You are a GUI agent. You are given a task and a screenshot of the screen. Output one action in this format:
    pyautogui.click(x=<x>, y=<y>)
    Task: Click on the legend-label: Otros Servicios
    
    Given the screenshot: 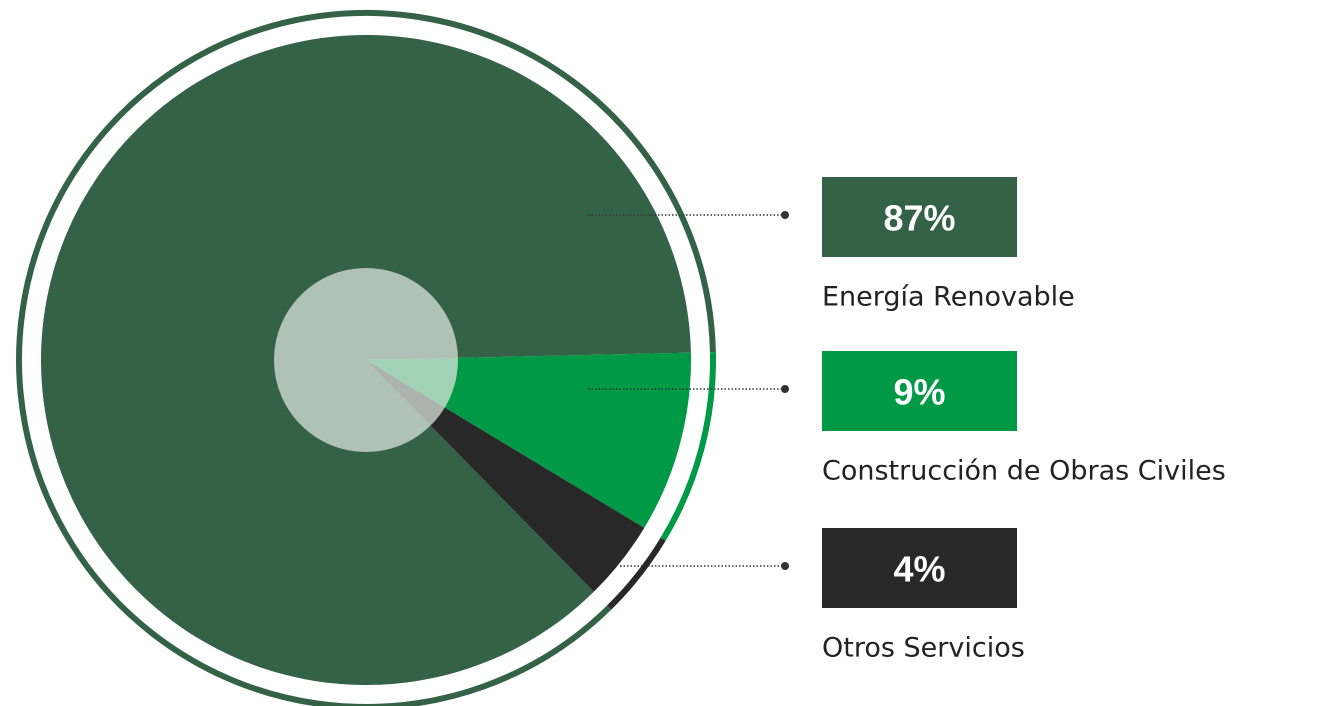 What is the action you would take?
    pyautogui.click(x=923, y=648)
    